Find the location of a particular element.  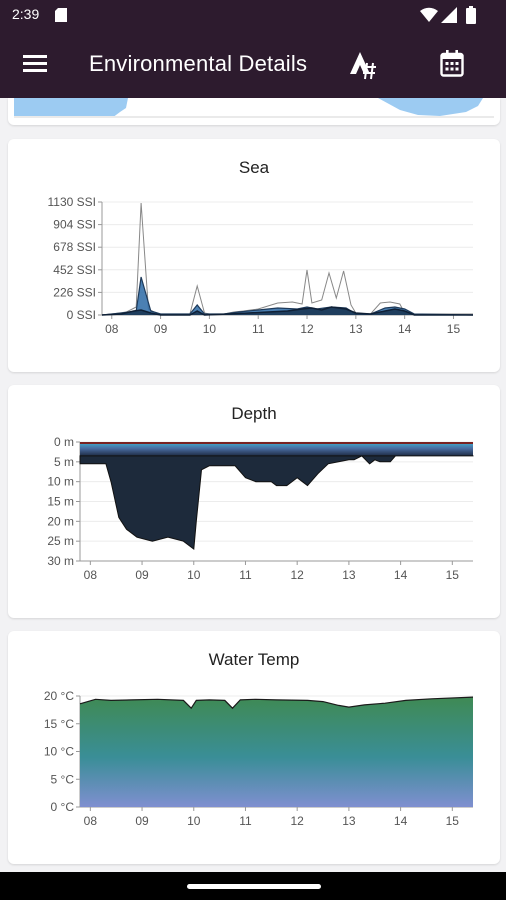

y-tick-label: 0 °C is located at coordinates (63, 807).